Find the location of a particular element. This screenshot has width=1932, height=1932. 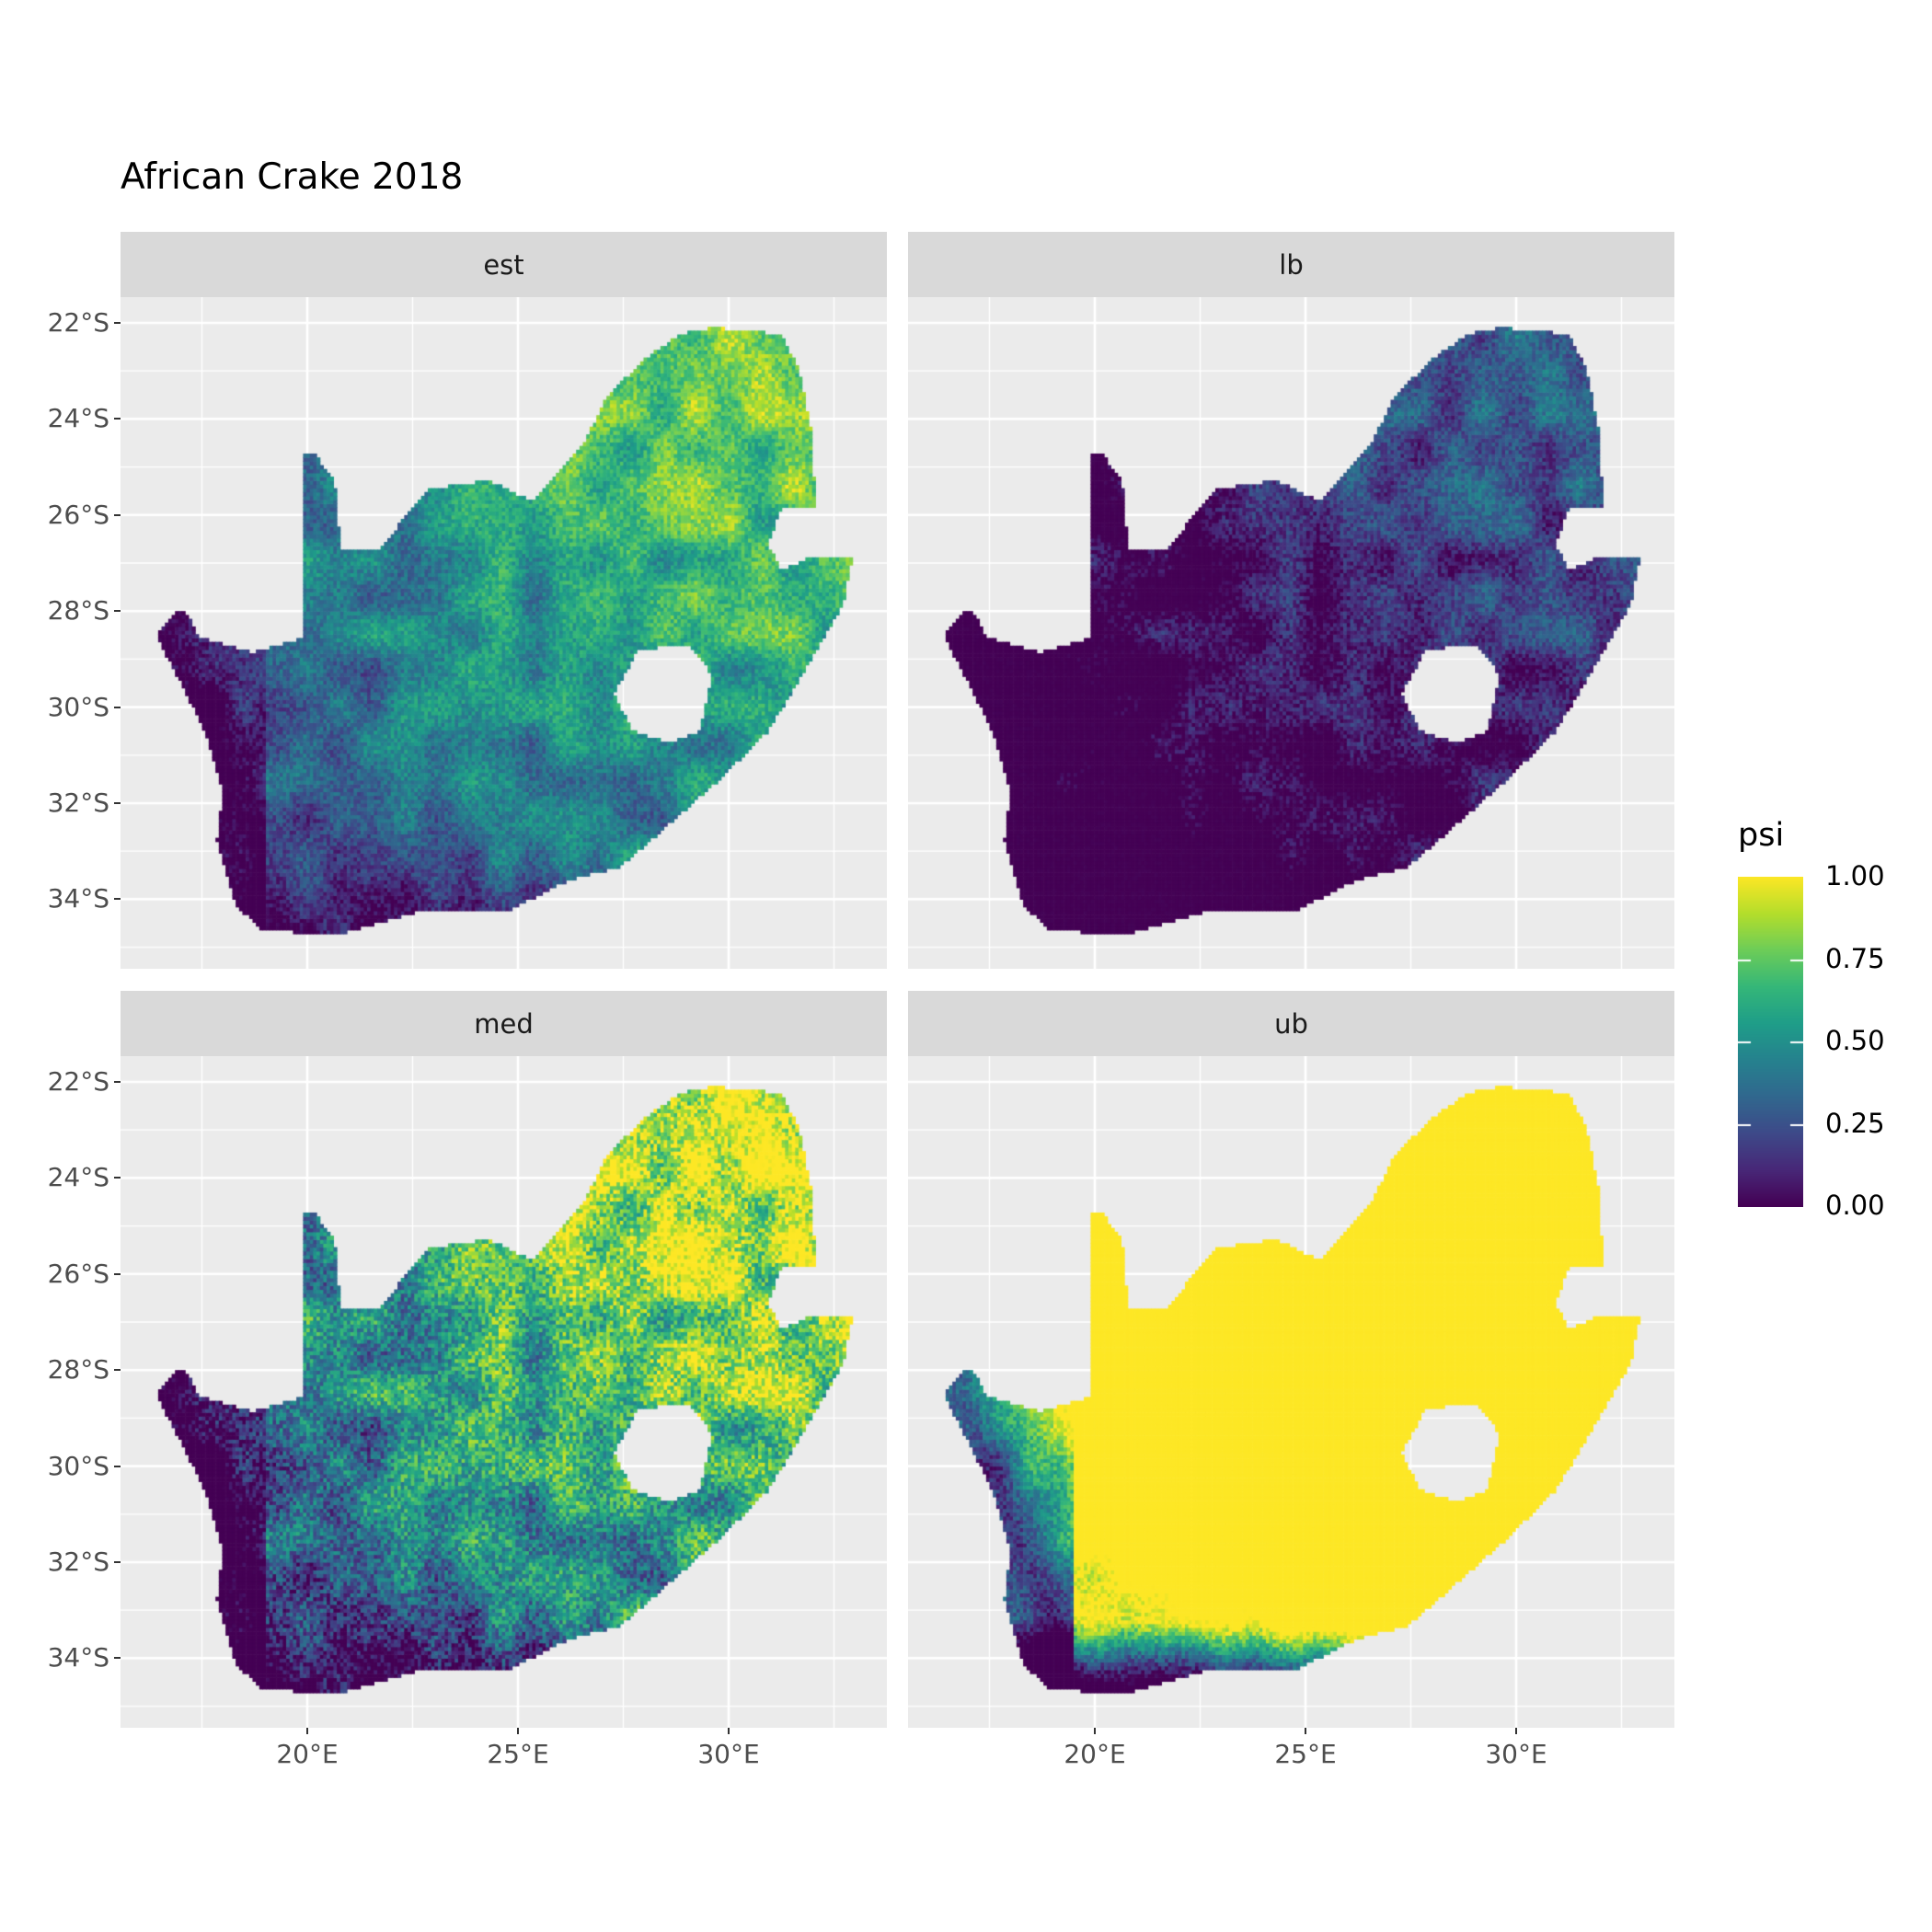

raster-est is located at coordinates (504, 633).